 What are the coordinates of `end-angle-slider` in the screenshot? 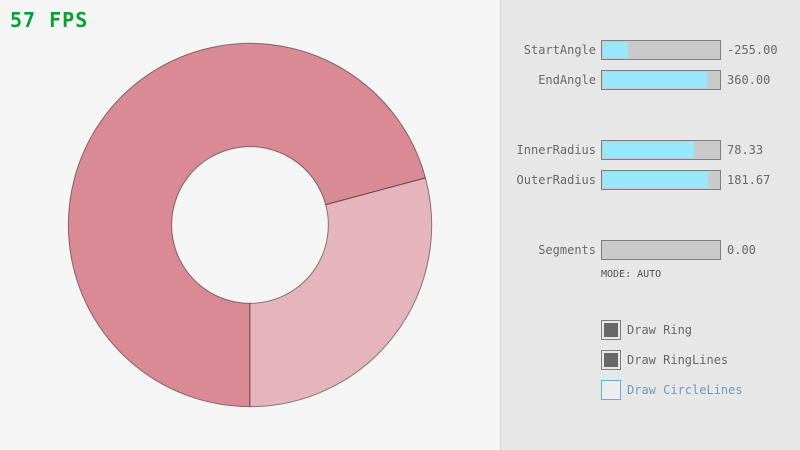 It's located at (661, 80).